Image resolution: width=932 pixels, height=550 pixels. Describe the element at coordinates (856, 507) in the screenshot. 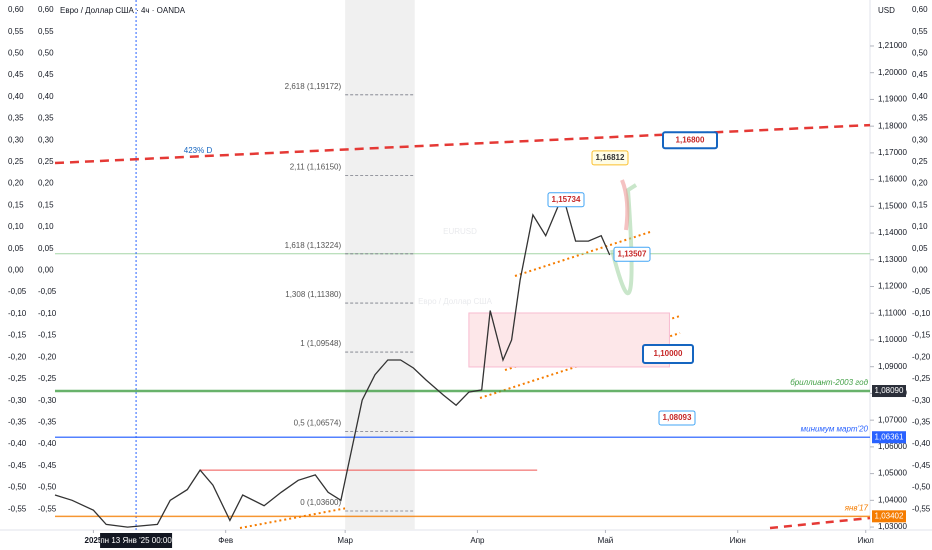

I see `level-name: янв'17` at that location.